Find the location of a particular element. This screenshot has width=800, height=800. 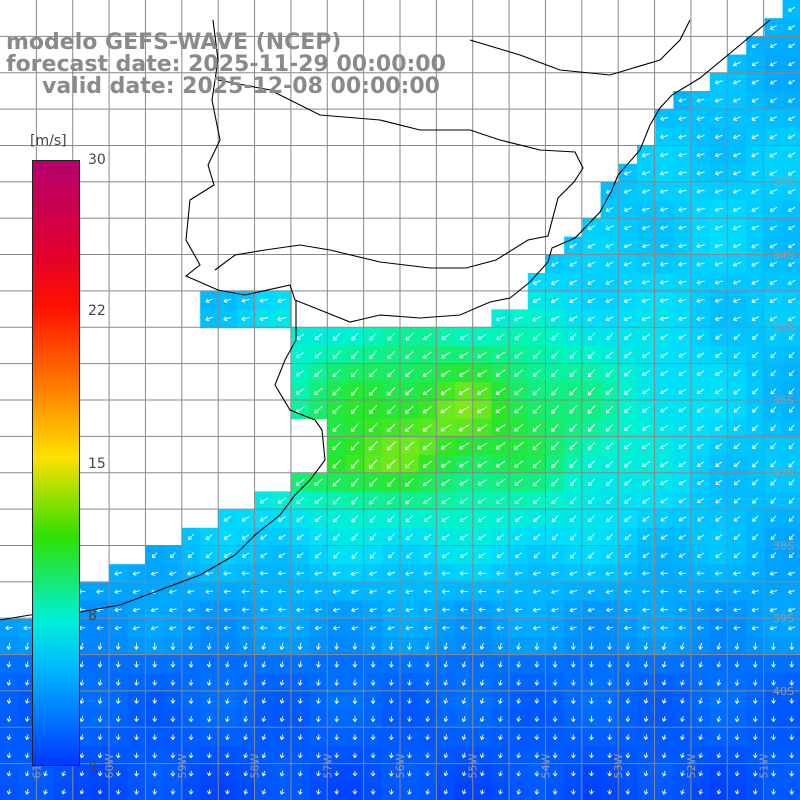

latitude-label: 37S is located at coordinates (783, 473).